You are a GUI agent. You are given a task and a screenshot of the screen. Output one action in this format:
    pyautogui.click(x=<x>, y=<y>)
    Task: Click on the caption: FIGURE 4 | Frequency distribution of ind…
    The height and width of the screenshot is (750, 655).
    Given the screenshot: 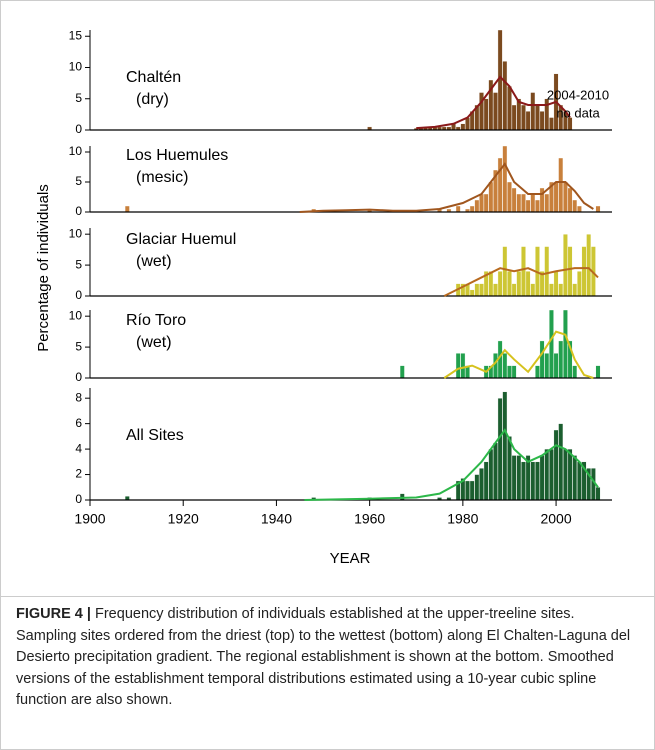 What is the action you would take?
    pyautogui.click(x=326, y=658)
    